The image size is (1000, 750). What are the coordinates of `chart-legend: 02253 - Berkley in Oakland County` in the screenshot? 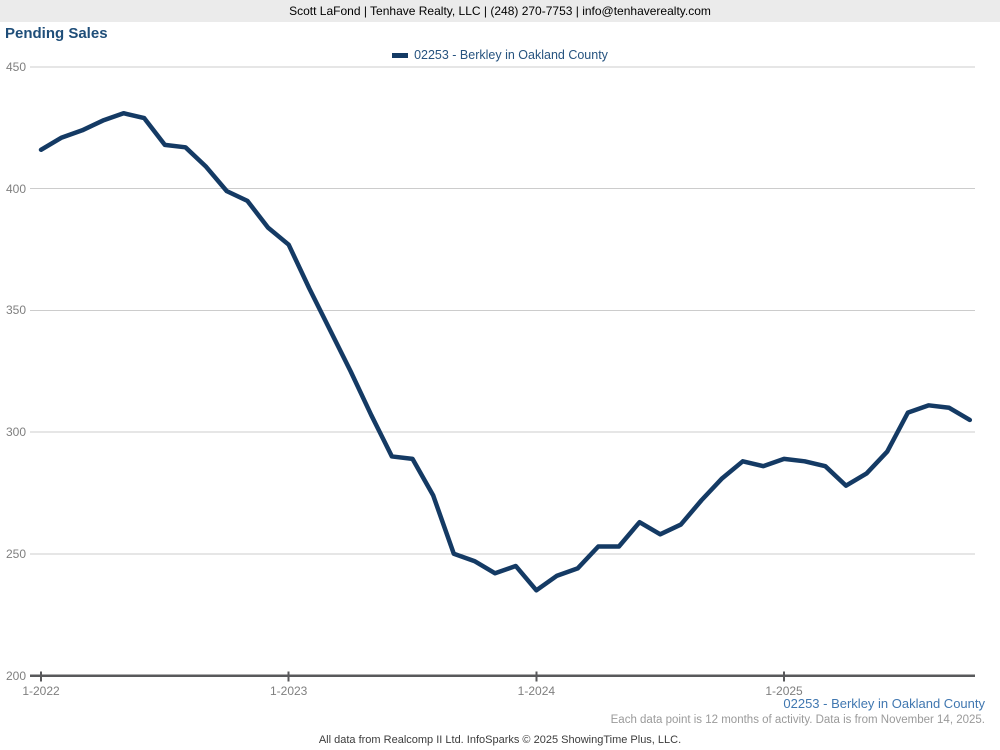 It's located at (500, 55).